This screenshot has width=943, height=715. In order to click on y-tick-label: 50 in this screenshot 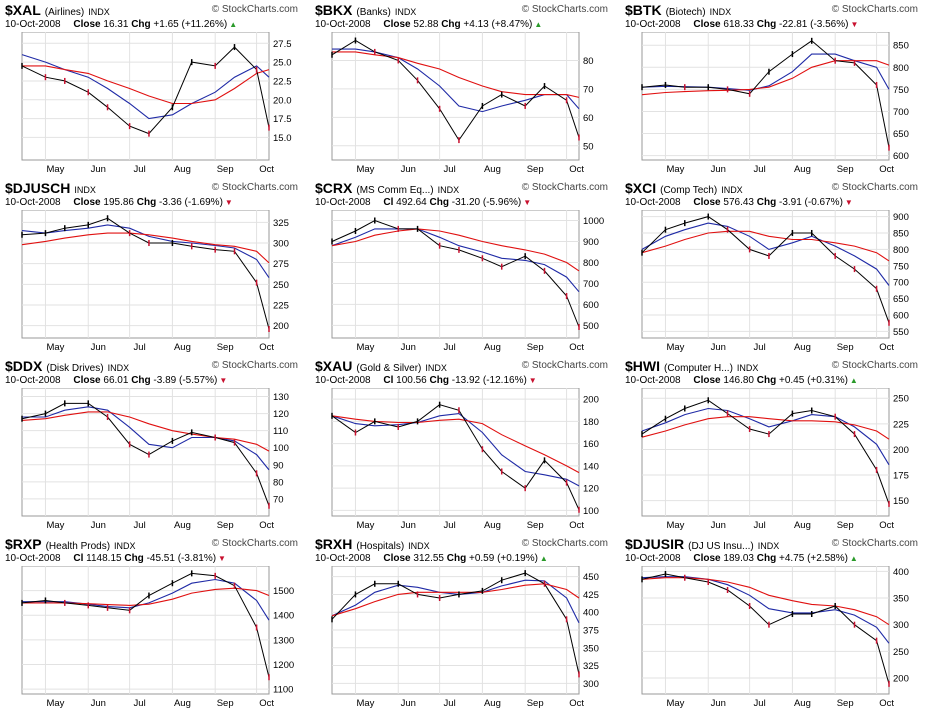, I will do `click(588, 146)`.